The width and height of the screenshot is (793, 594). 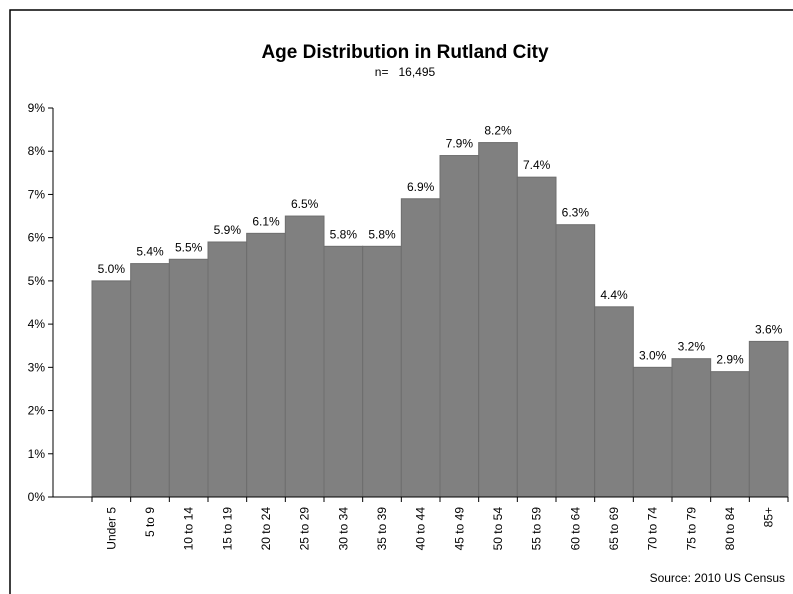 I want to click on x-tick-label: 70 to 74, so click(x=653, y=529).